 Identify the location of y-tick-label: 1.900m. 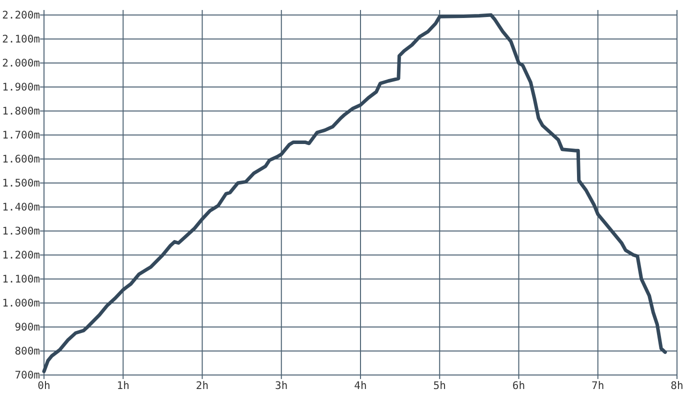
(21, 88).